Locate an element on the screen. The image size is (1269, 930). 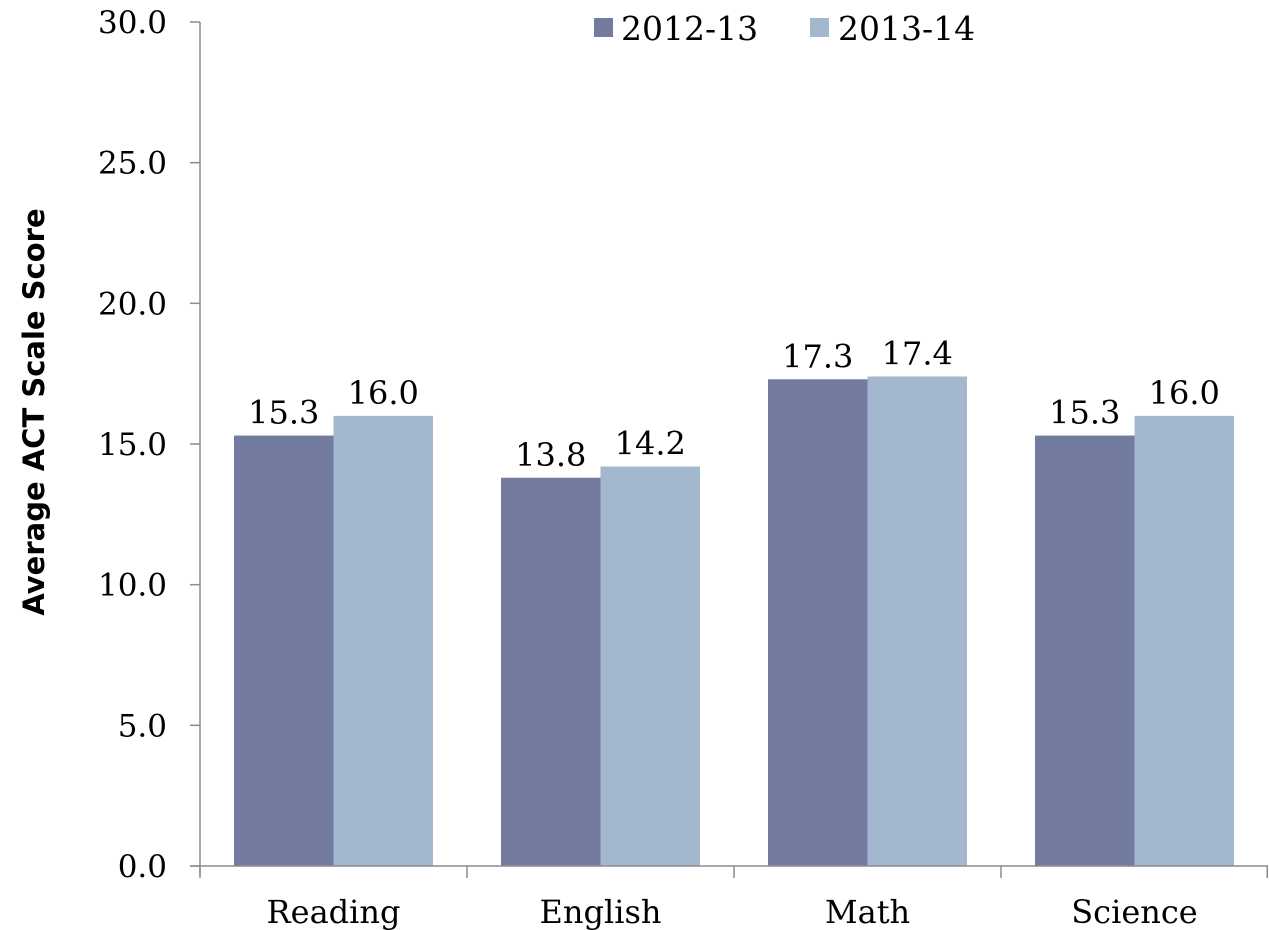
legend-label-2013-14: 2013-14 is located at coordinates (906, 28).